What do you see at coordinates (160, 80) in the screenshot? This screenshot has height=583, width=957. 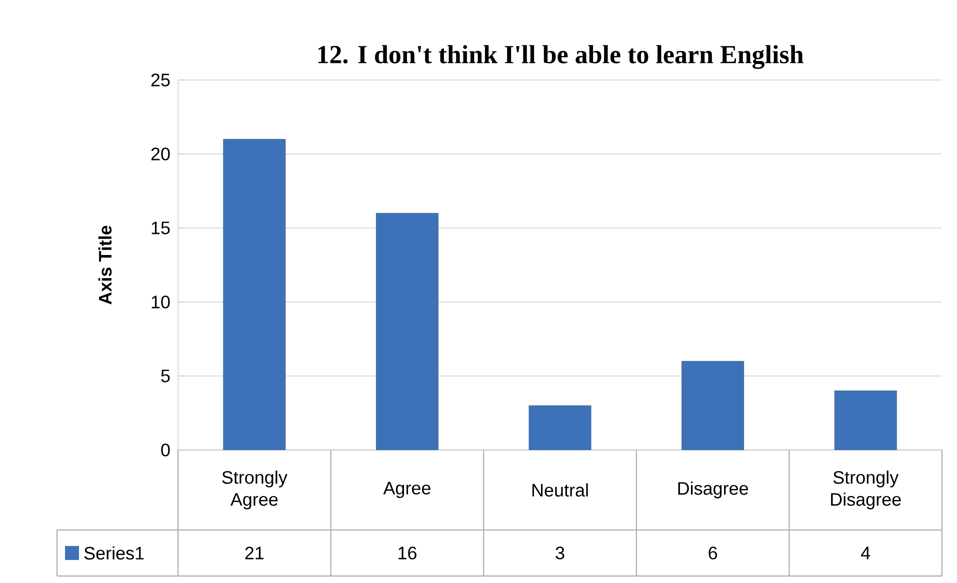 I see `y-tick-label: 25` at bounding box center [160, 80].